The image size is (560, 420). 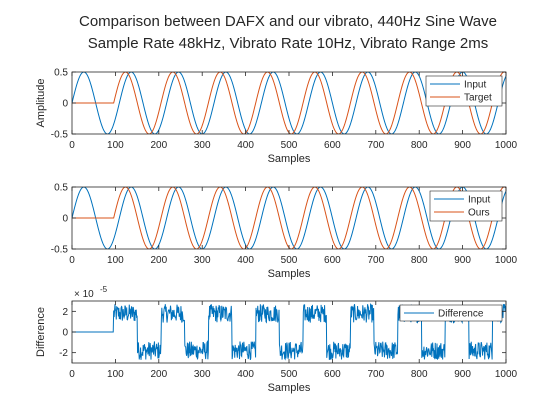 What do you see at coordinates (479, 213) in the screenshot?
I see `legend-label-ours: Ours` at bounding box center [479, 213].